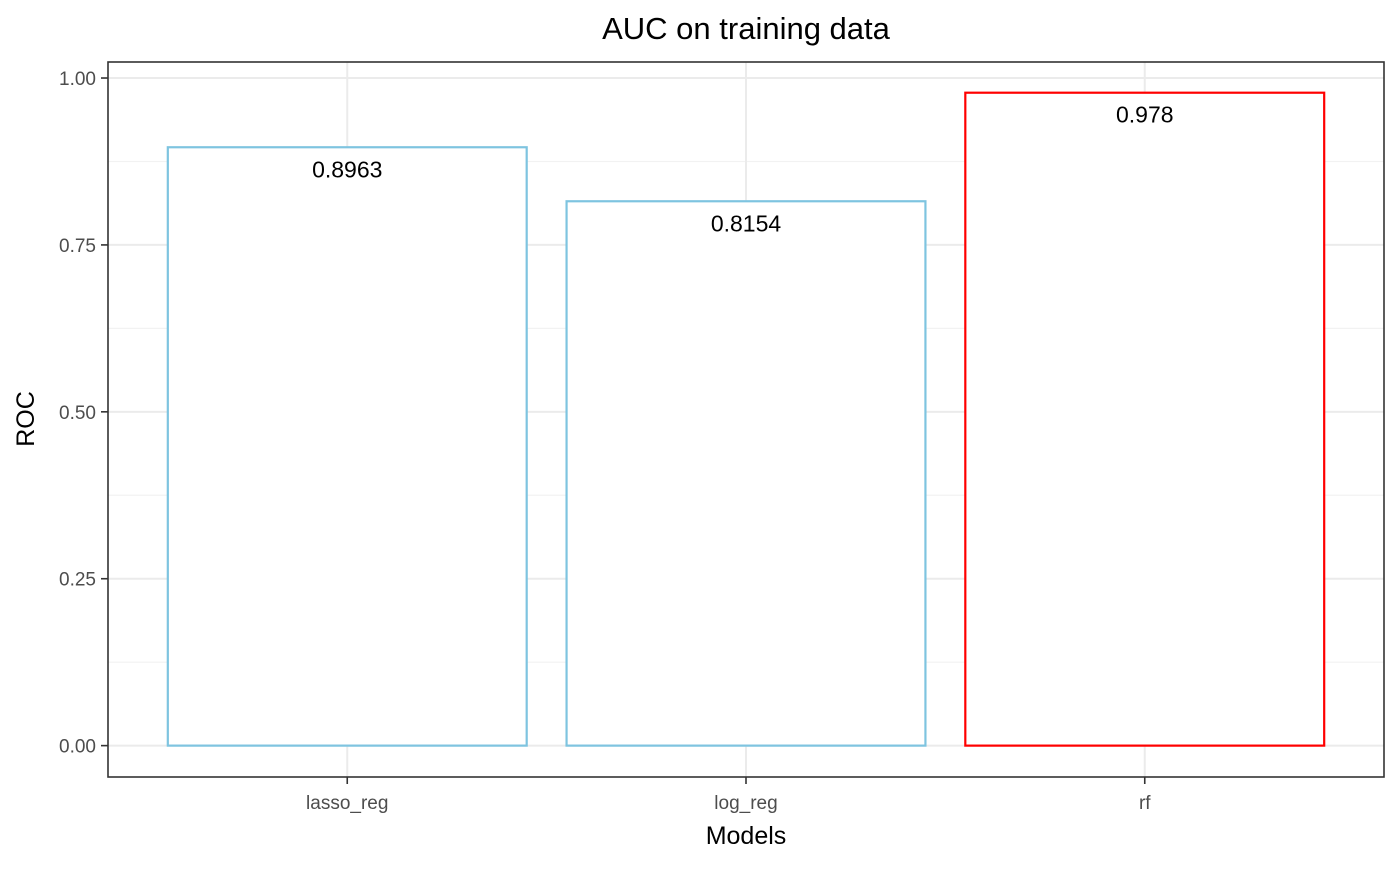  Describe the element at coordinates (347, 803) in the screenshot. I see `x-tick-label-lasso-reg: lasso_reg` at that location.